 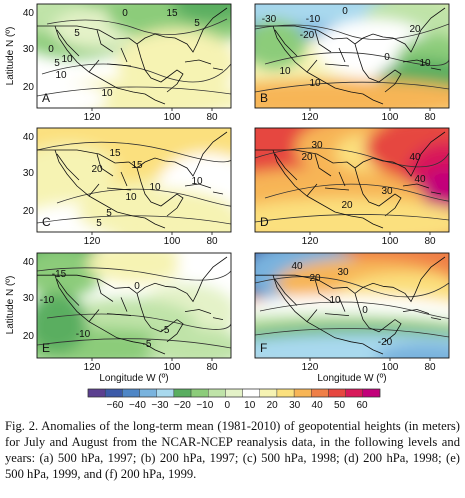 What do you see at coordinates (264, 98) in the screenshot?
I see `panel-letter: B` at bounding box center [264, 98].